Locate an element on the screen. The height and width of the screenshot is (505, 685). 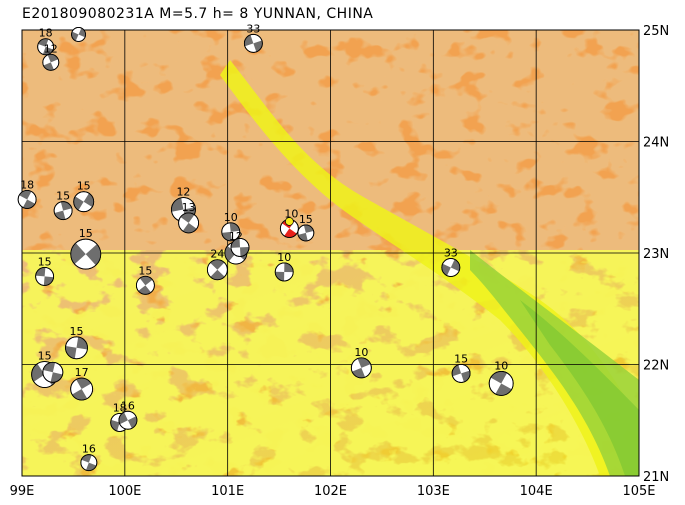
latitude-label: 23N is located at coordinates (656, 254).